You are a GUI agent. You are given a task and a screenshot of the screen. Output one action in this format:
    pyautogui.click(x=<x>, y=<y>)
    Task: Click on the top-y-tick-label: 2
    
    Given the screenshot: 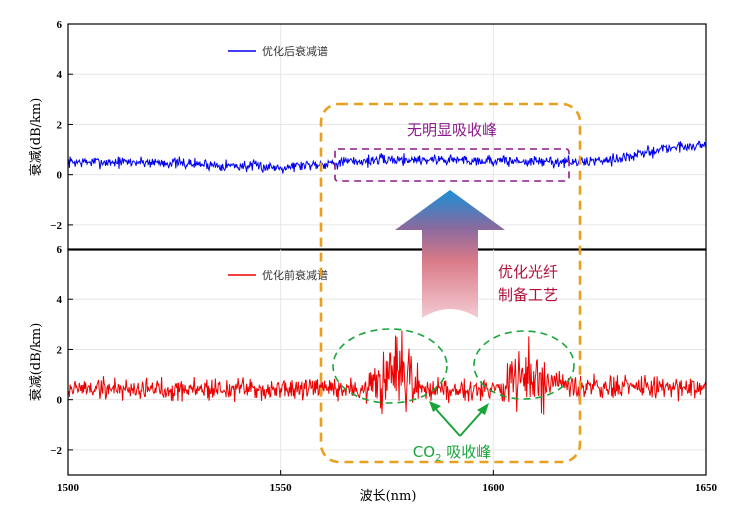 What is the action you would take?
    pyautogui.click(x=60, y=125)
    